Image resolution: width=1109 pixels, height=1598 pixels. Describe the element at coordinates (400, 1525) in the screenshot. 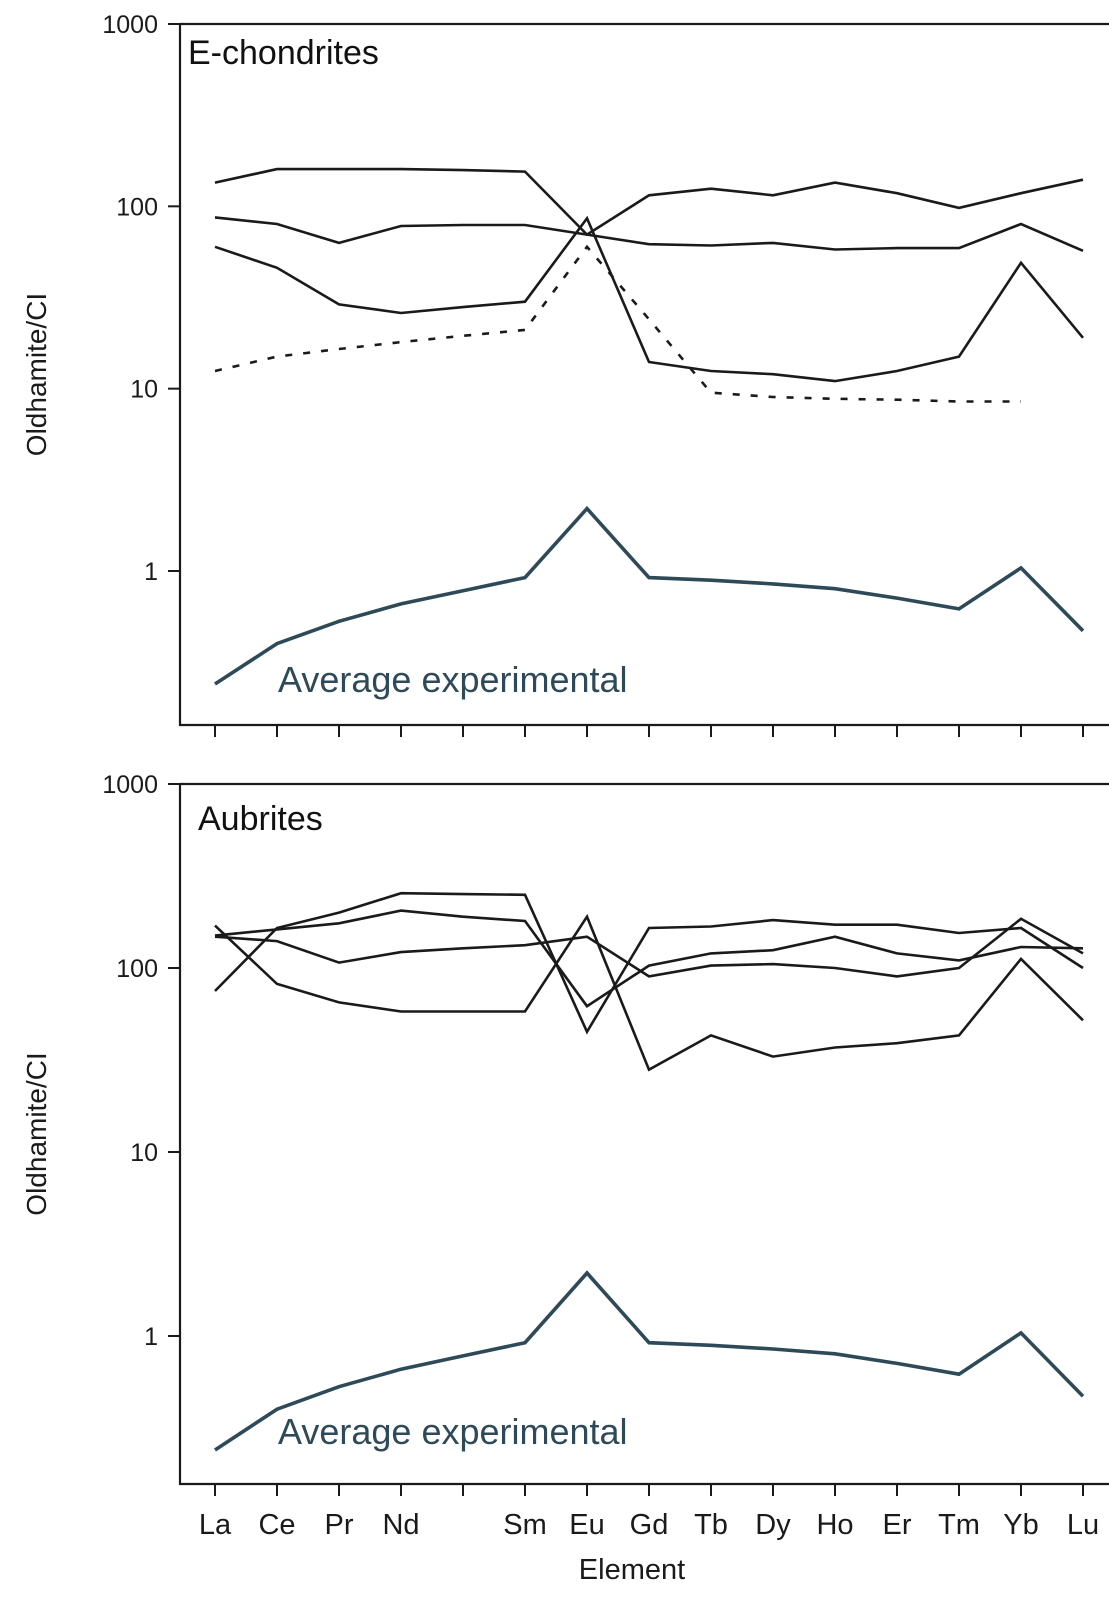

I see `x-tick-label-nd: Nd` at that location.